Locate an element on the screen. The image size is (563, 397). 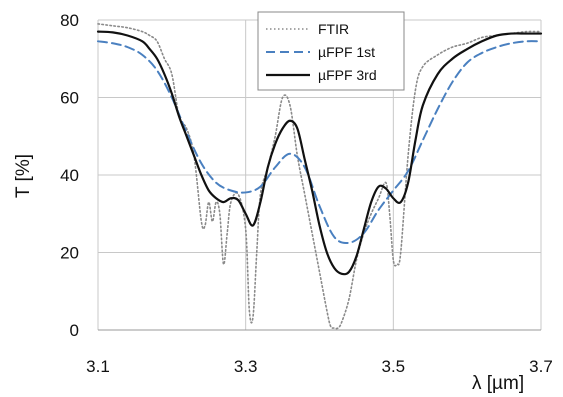
x-axis-label: λ [µm] is located at coordinates (498, 383).